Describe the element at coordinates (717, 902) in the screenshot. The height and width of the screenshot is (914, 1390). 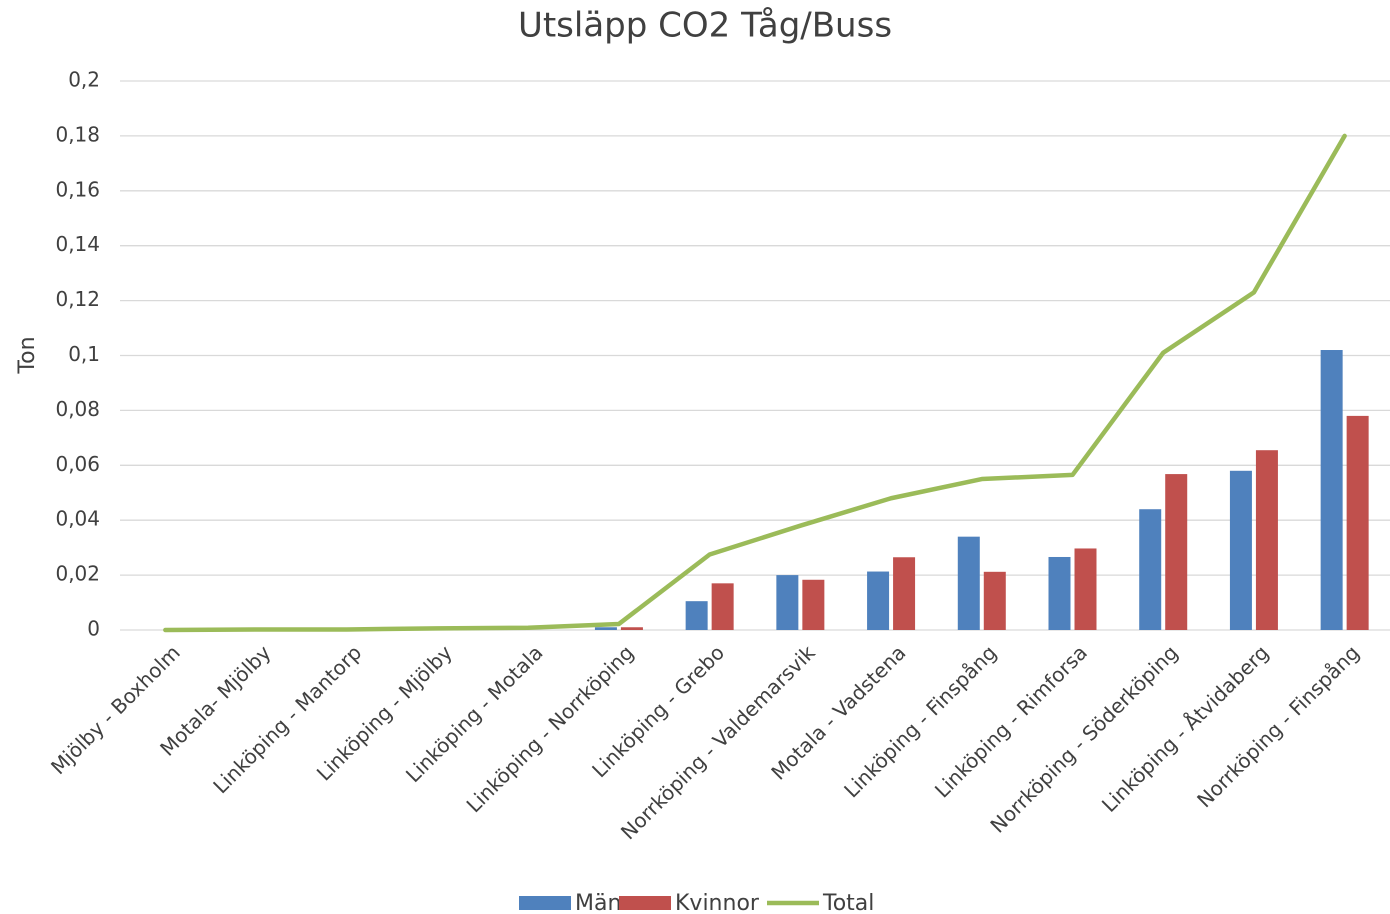
I see `legend-label: Kvinnor` at that location.